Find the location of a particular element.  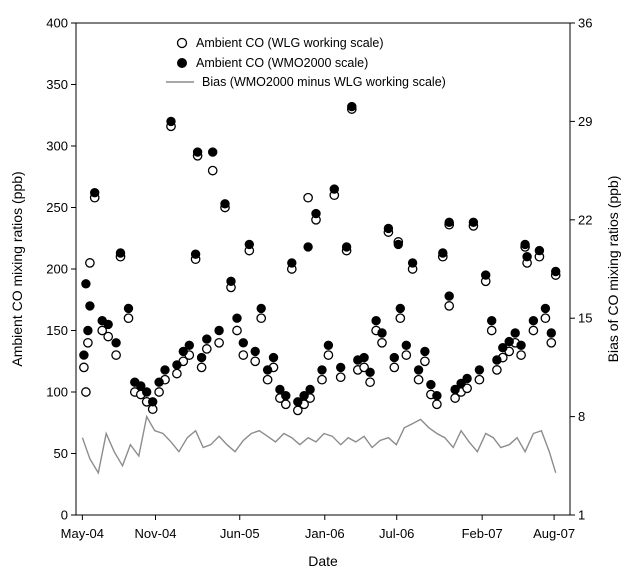

y-axis-right: 1 8 15 22 29 36 is located at coordinates (581, 269).